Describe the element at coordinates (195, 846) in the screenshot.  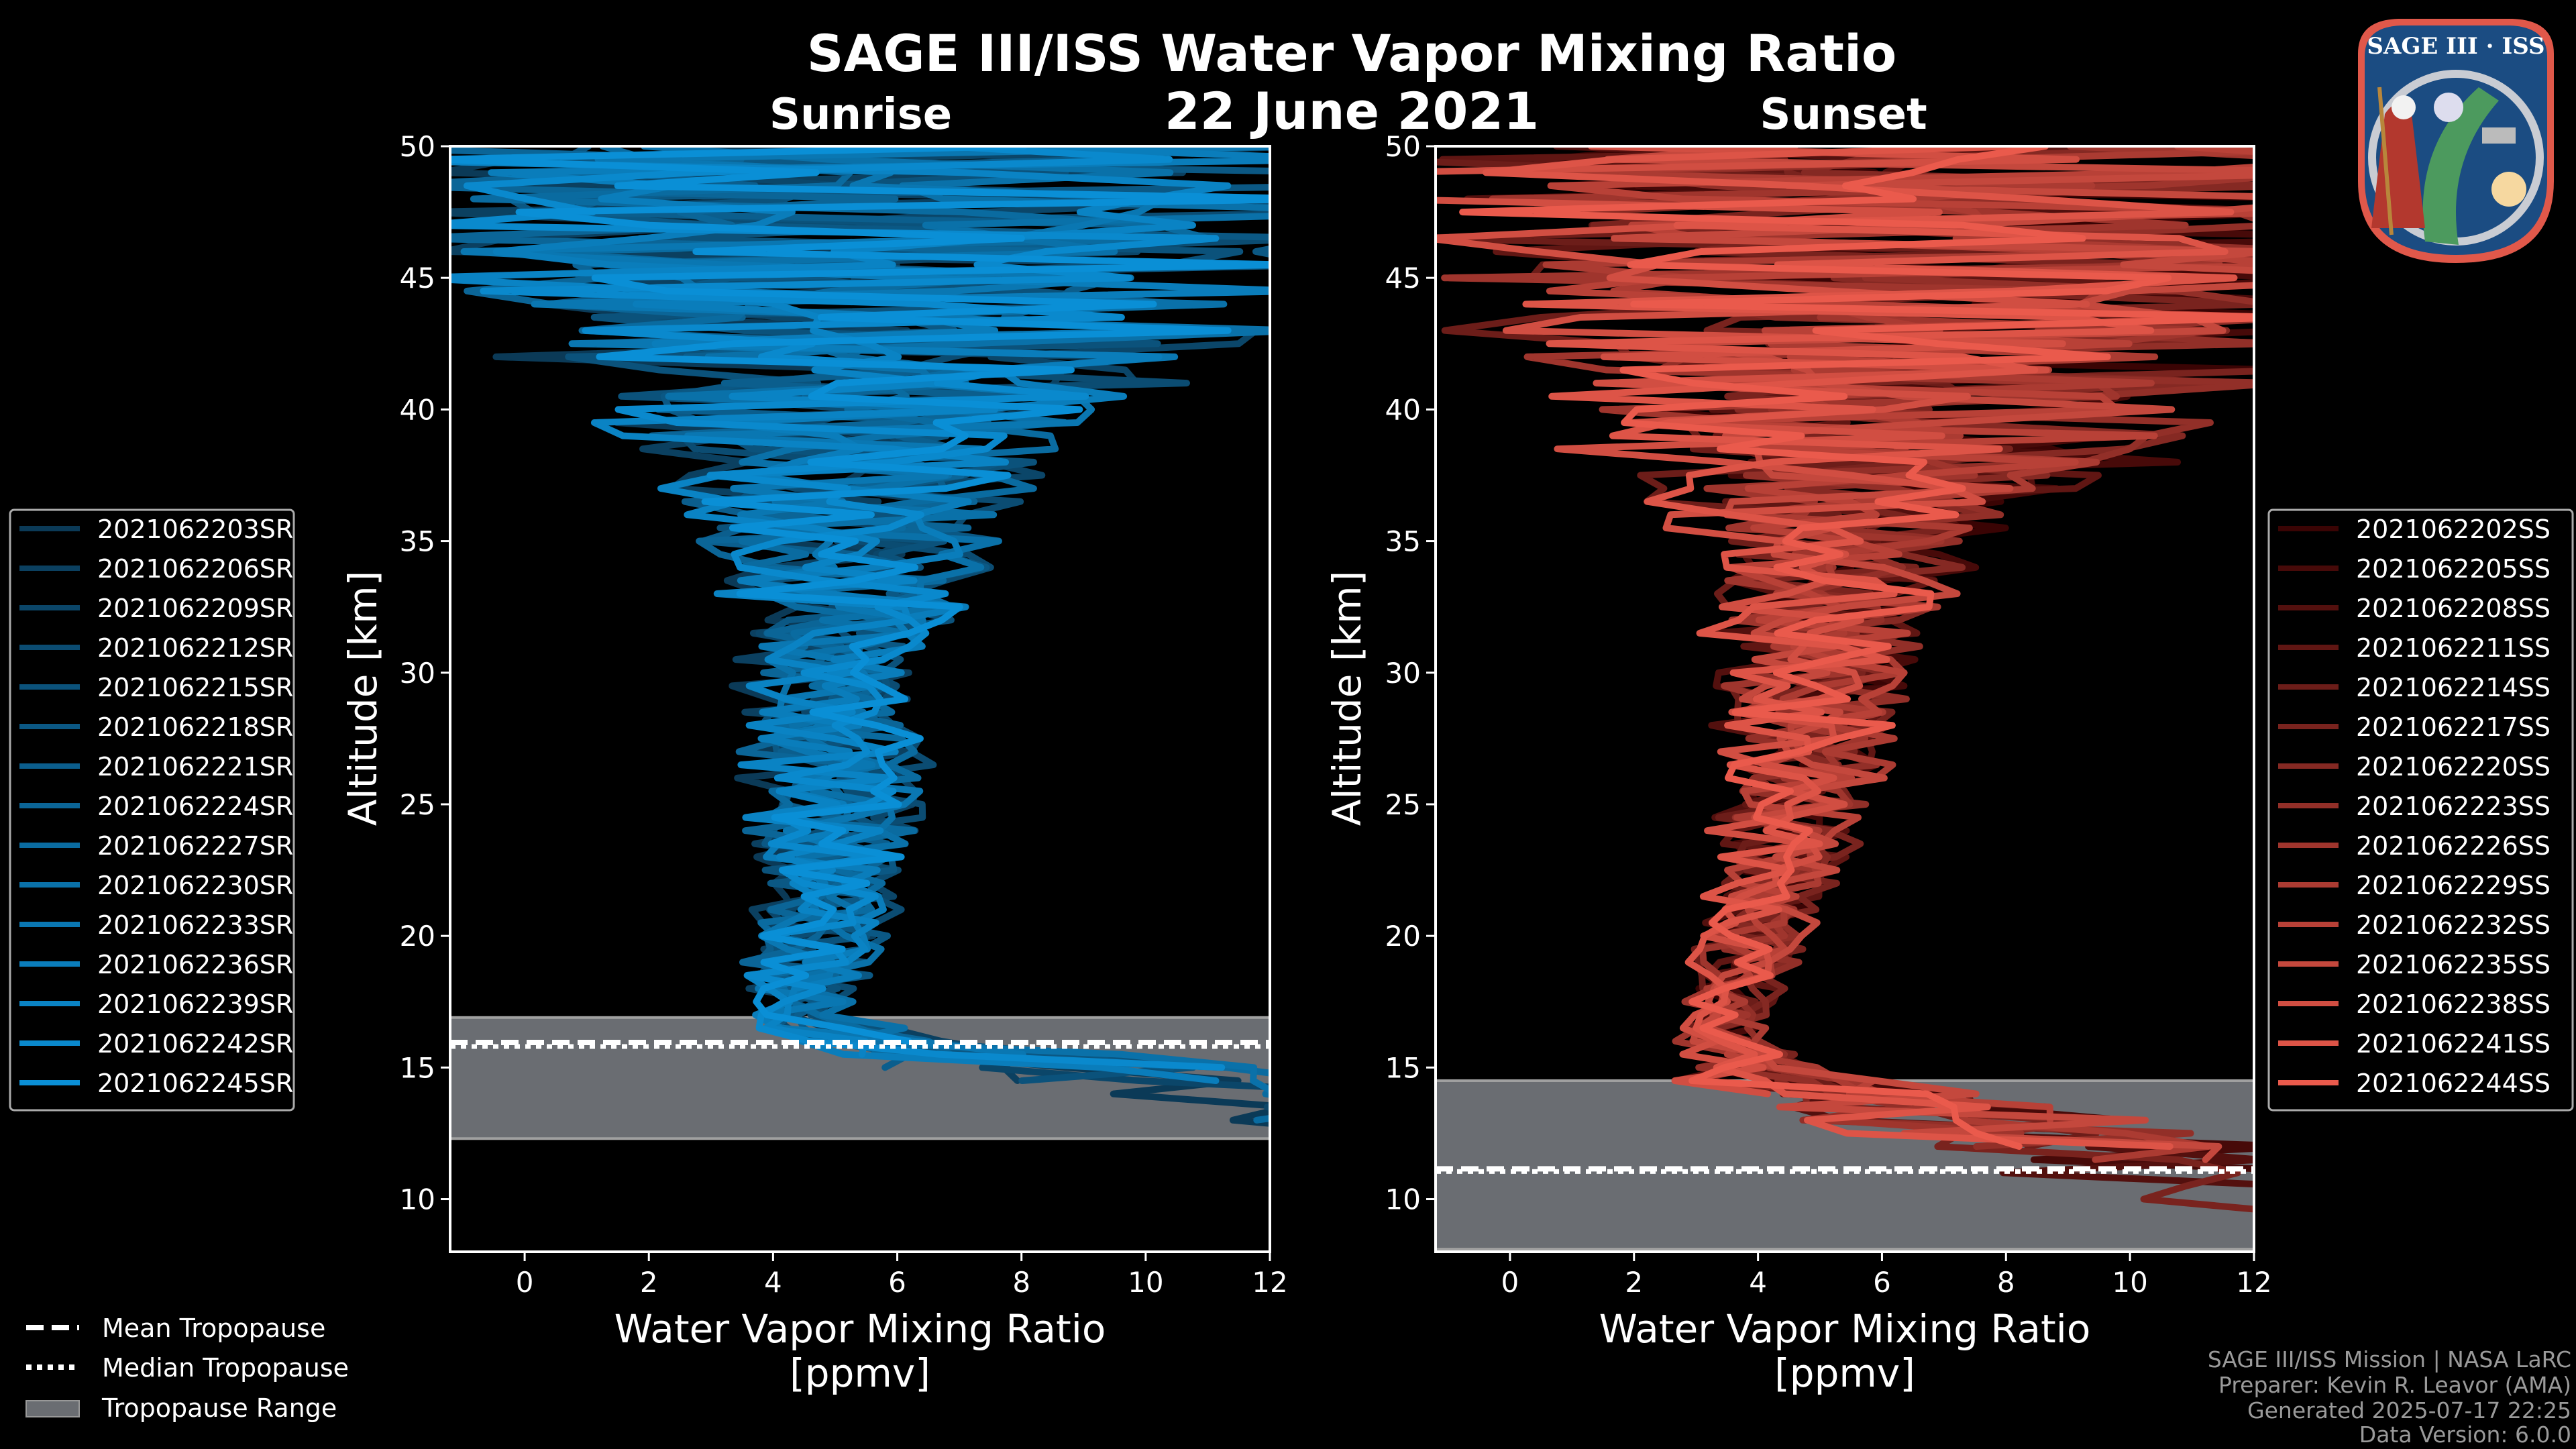
I see `legend-entry: 2021062227SR` at that location.